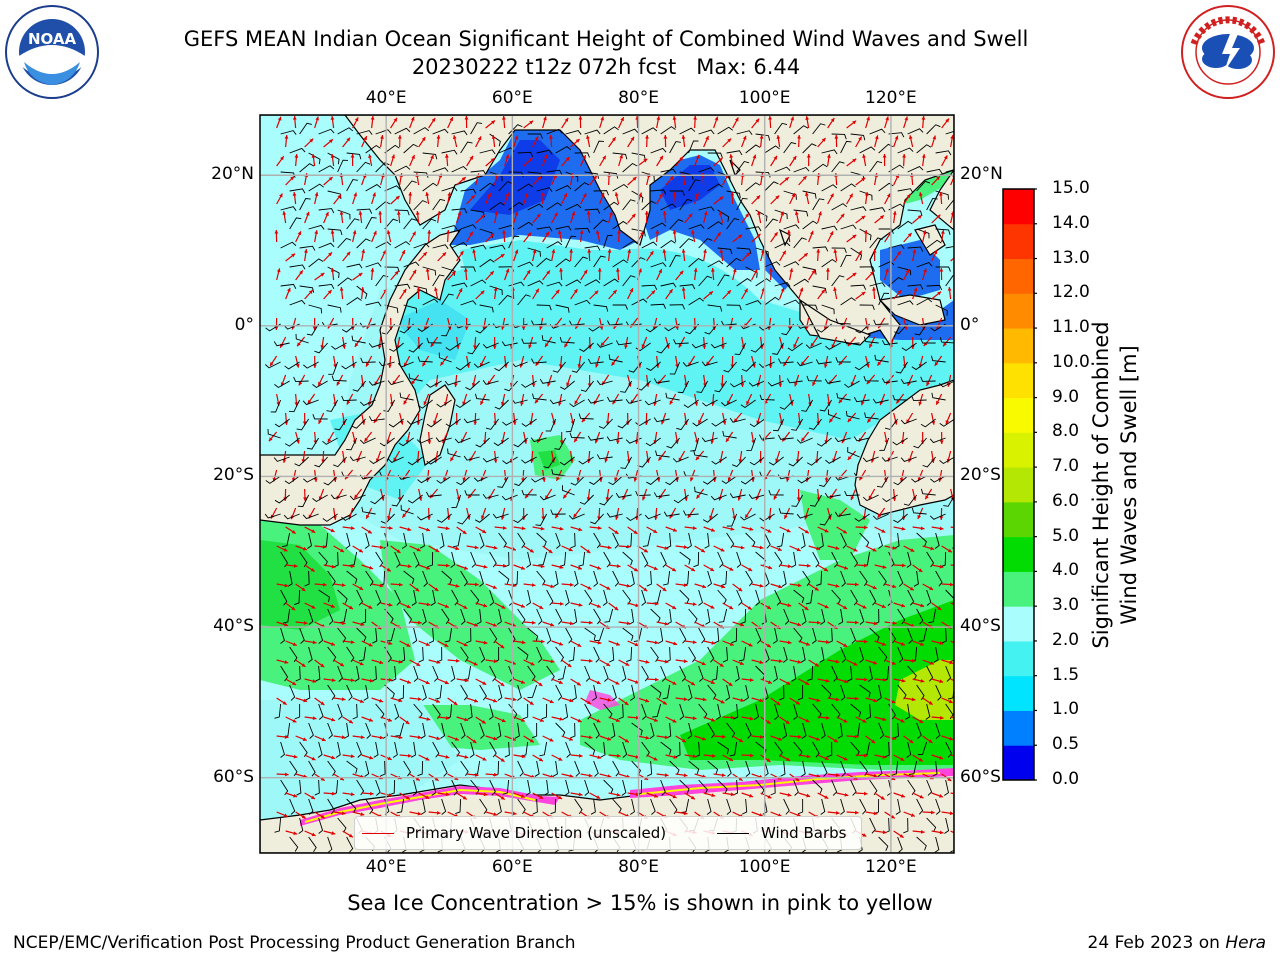 The image size is (1280, 960). What do you see at coordinates (981, 174) in the screenshot?
I see `lat-tick-right: 20°N` at bounding box center [981, 174].